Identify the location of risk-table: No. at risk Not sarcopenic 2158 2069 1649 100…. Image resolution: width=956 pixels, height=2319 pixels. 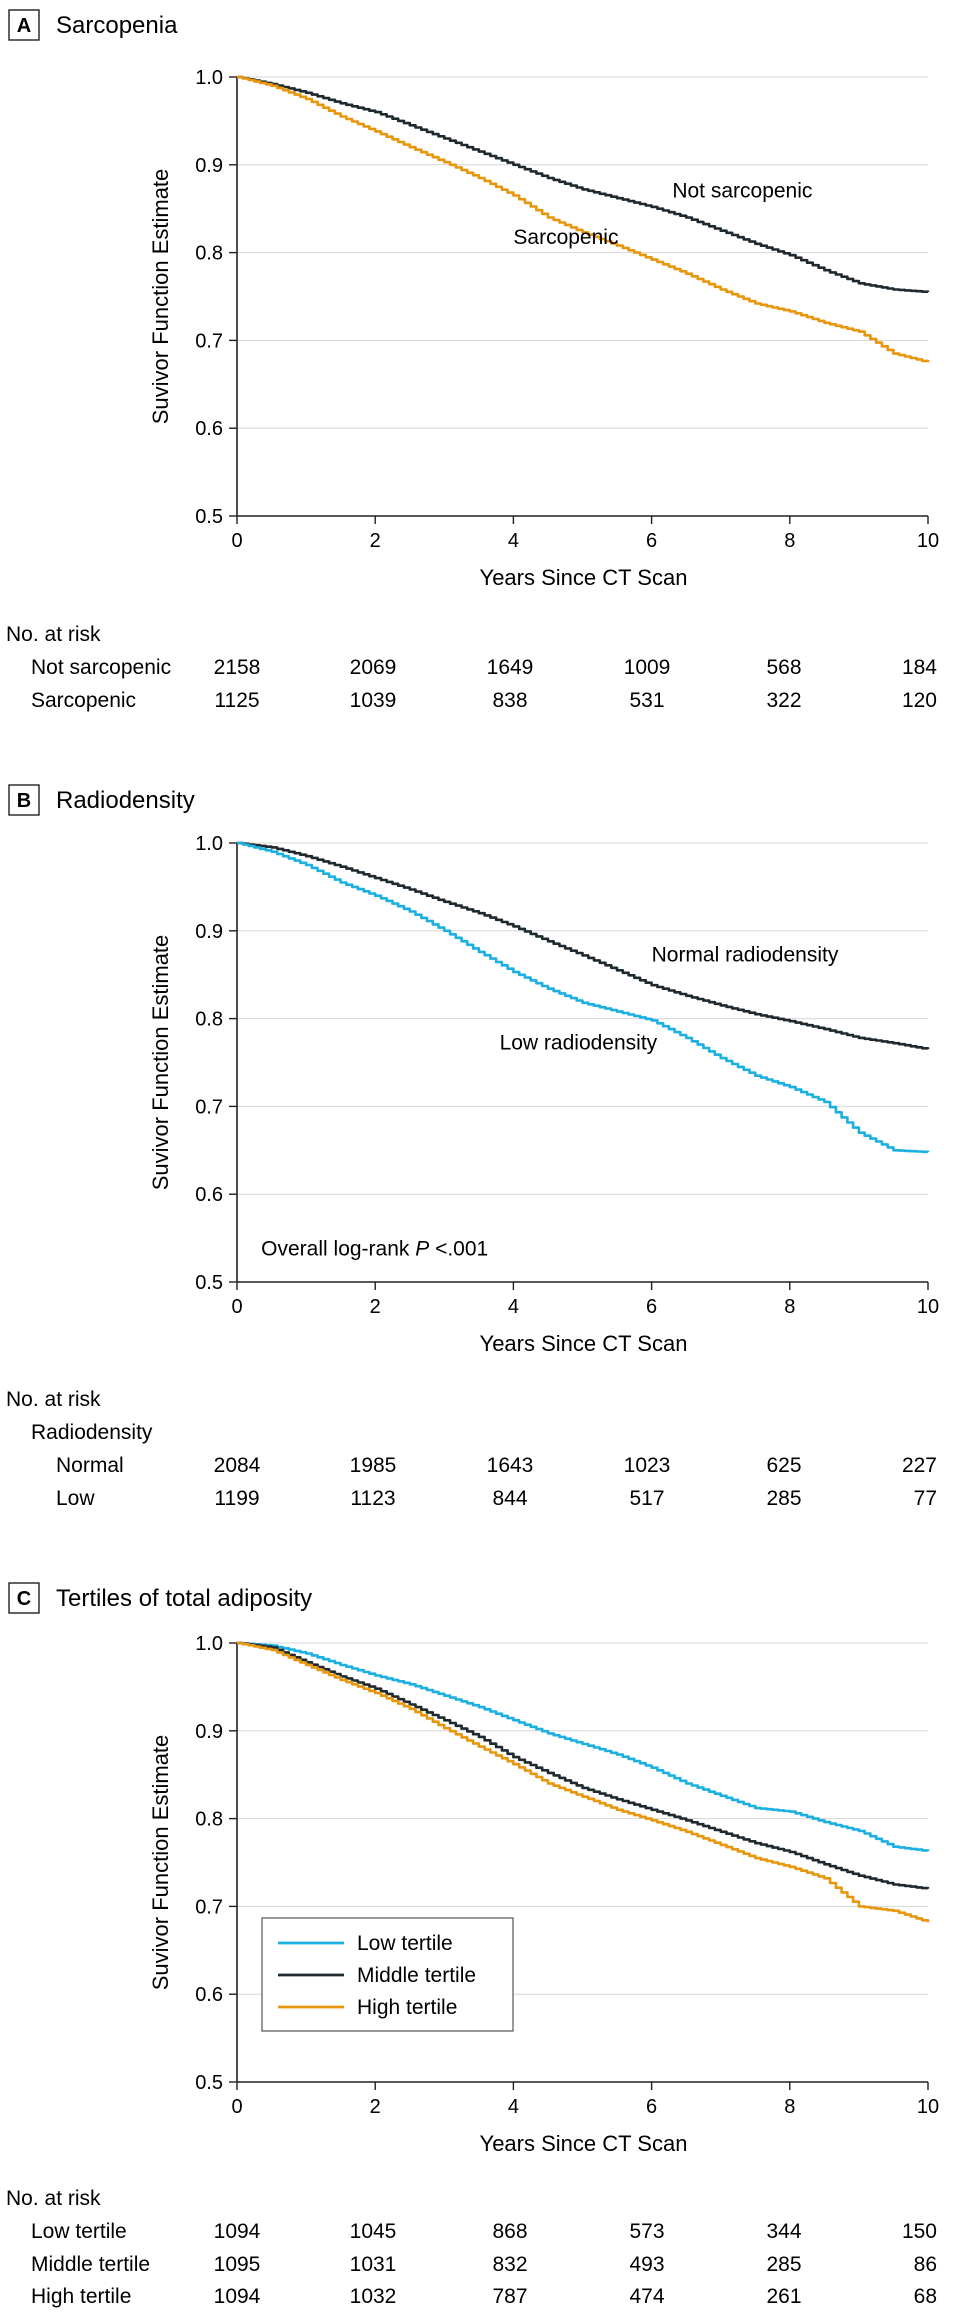
(471, 667).